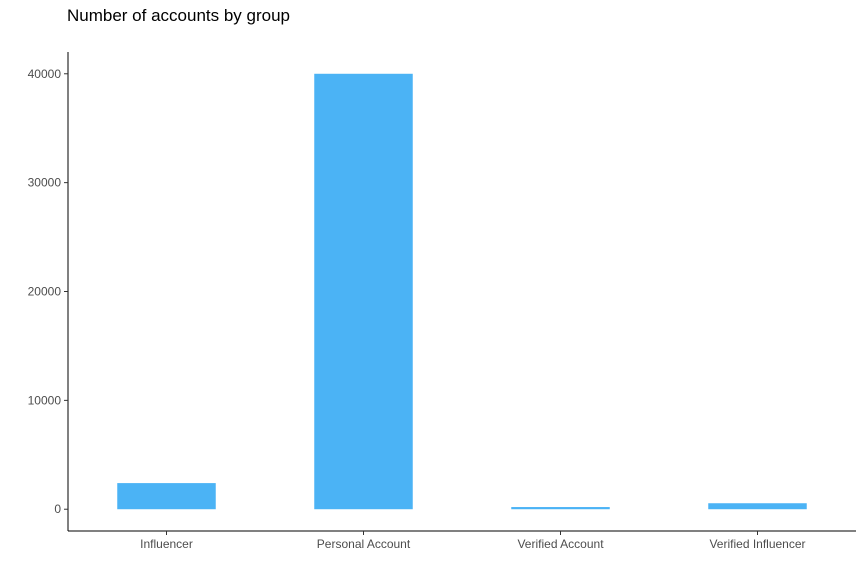 This screenshot has height=576, width=864. I want to click on x-tick-label: Verified Account, so click(560, 544).